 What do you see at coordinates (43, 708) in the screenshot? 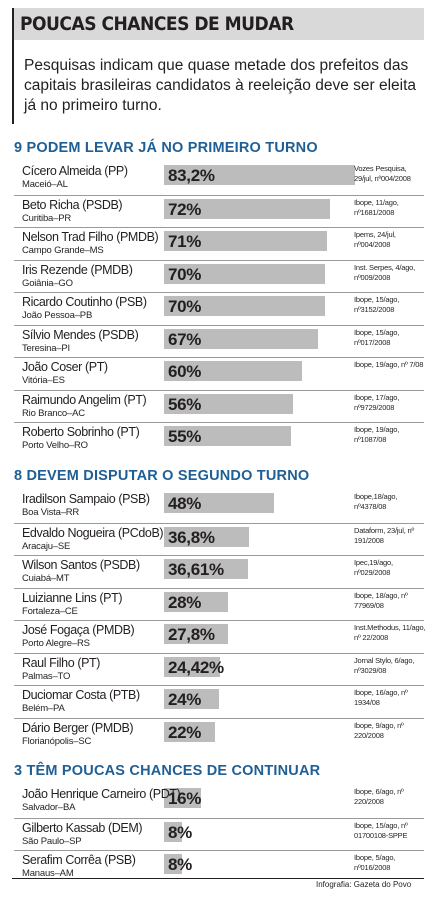
I see `candidate-city: Belém–PA` at bounding box center [43, 708].